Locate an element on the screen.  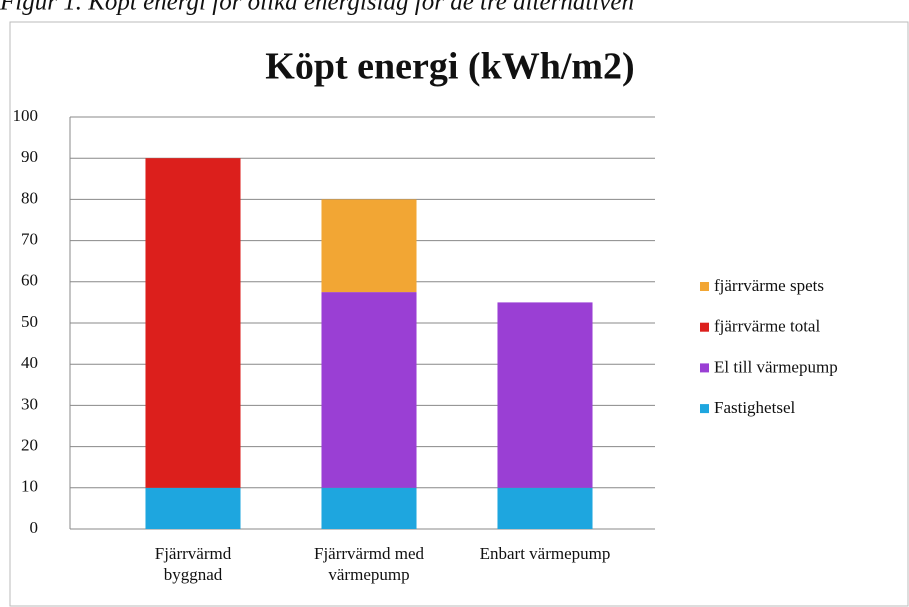
x-tick-label: Fjärrvärmd byggnad is located at coordinates (193, 564).